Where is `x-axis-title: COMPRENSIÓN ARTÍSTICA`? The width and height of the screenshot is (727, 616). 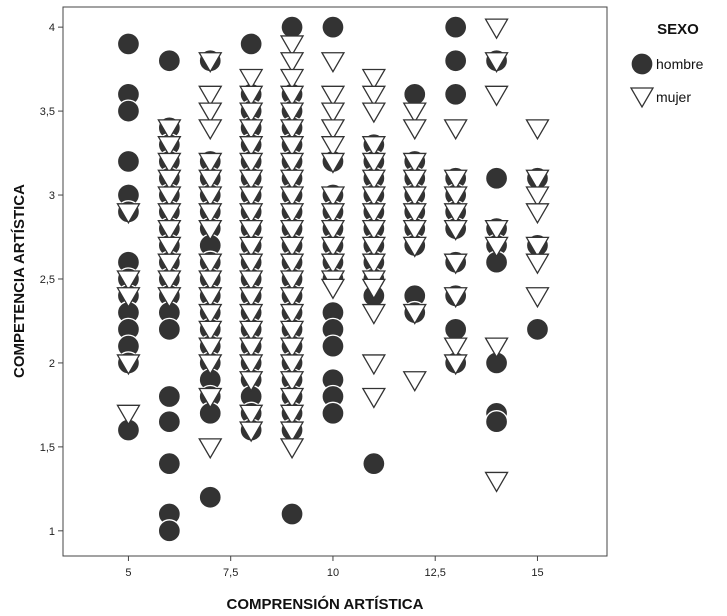
x-axis-title: COMPRENSIÓN ARTÍSTICA is located at coordinates (325, 604).